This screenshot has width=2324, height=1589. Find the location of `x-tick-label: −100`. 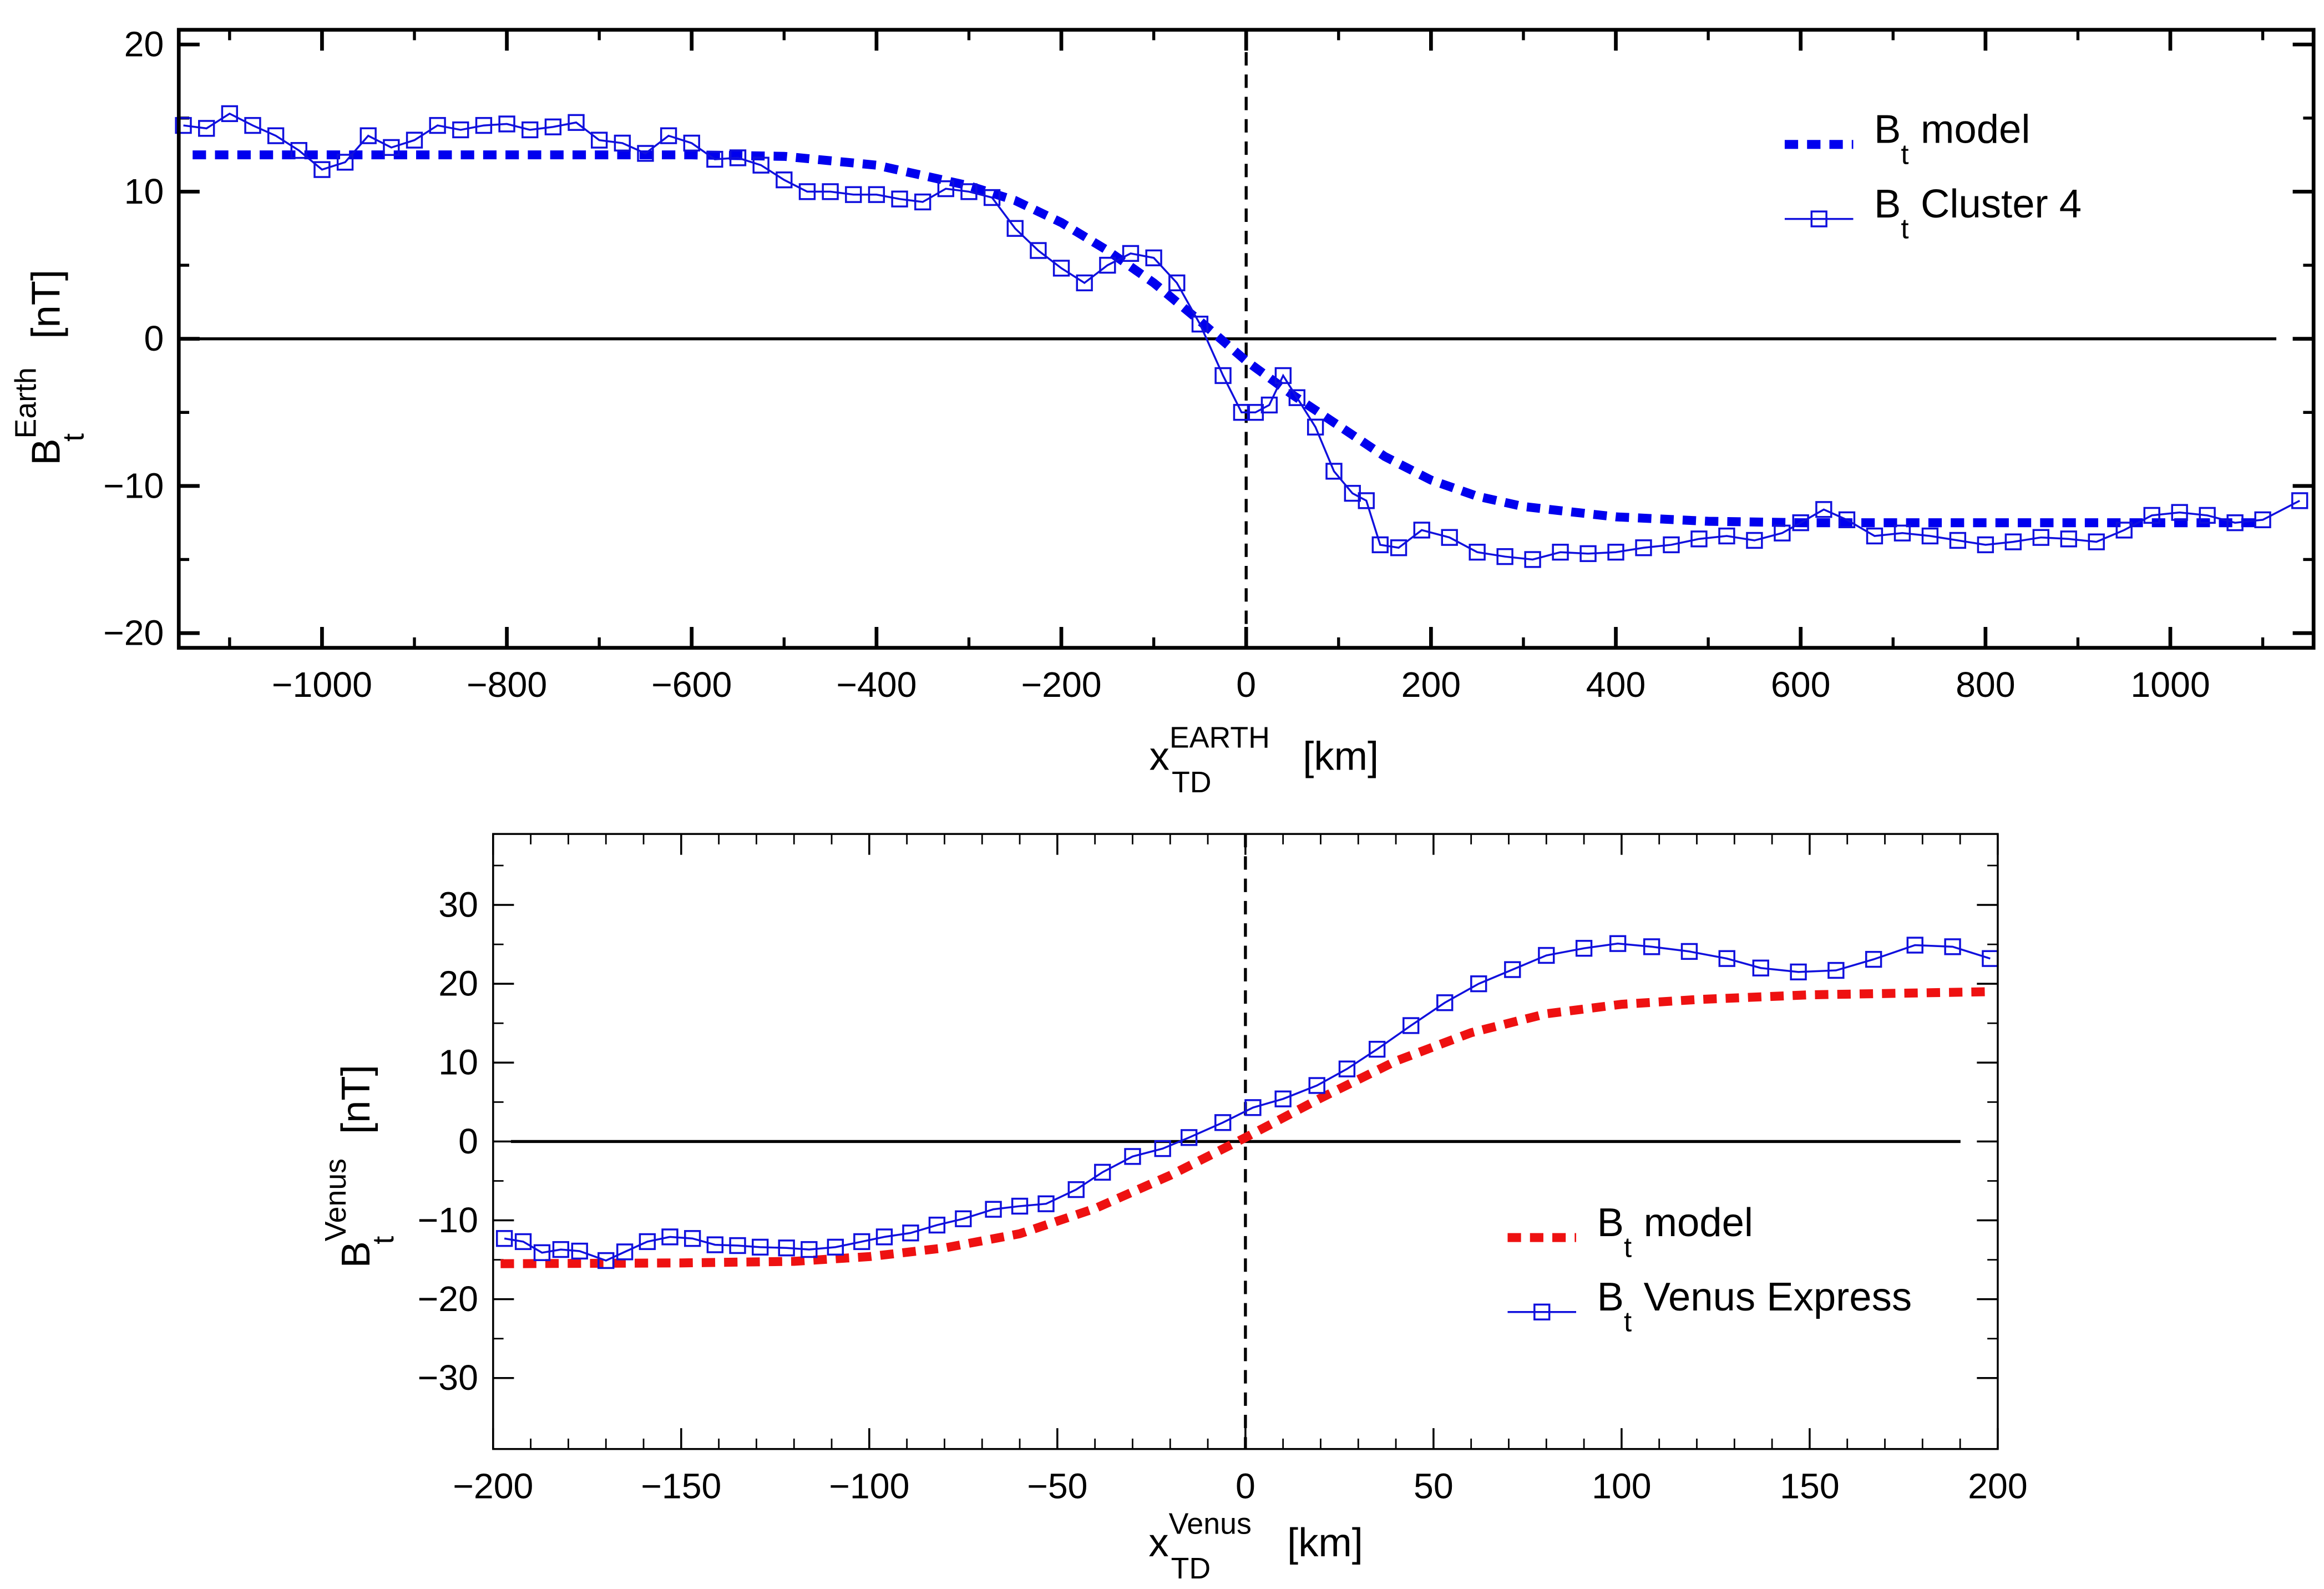

x-tick-label: −100 is located at coordinates (869, 1486).